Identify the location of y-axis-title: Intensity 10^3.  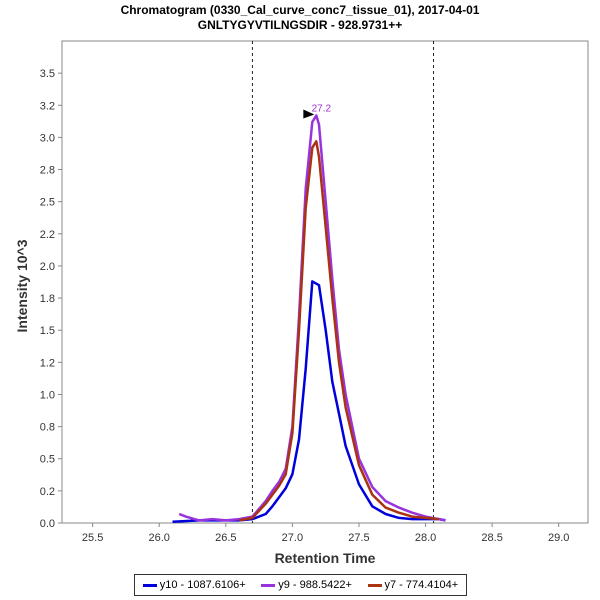
(22, 285).